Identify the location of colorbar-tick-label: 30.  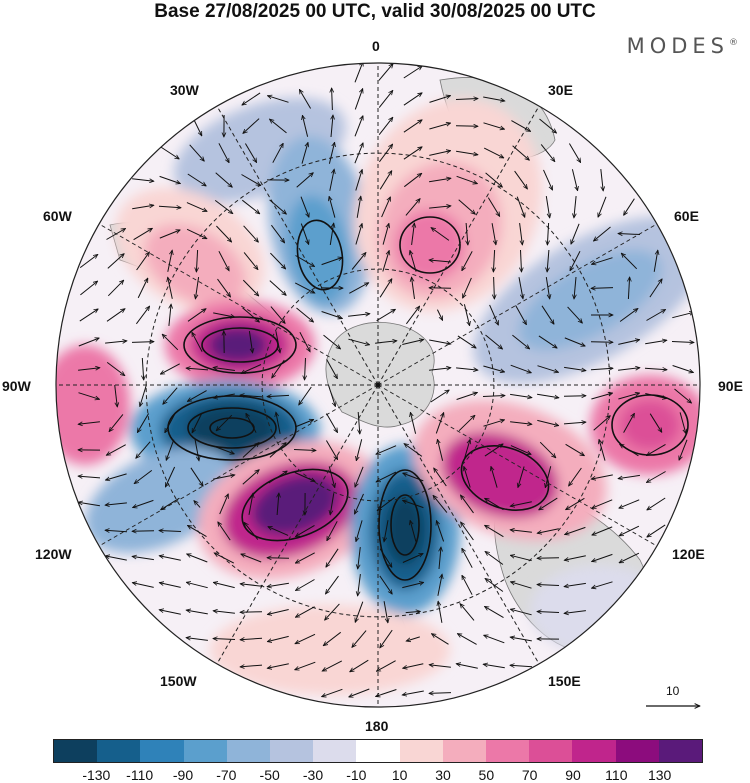
(443, 775).